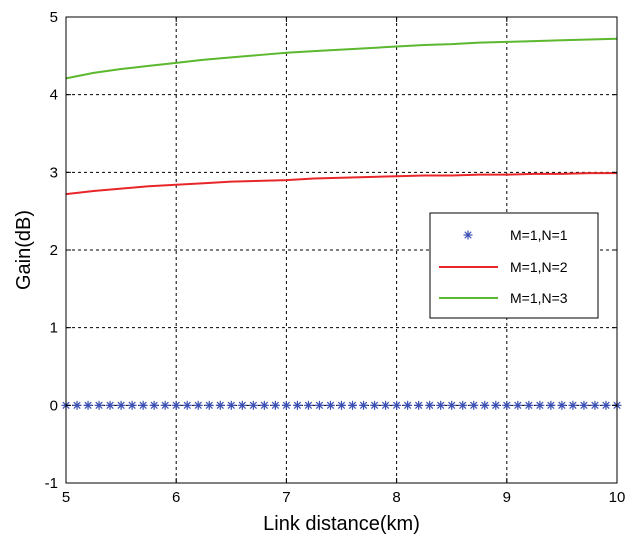  Describe the element at coordinates (54, 95) in the screenshot. I see `y-tick-label: 4` at that location.